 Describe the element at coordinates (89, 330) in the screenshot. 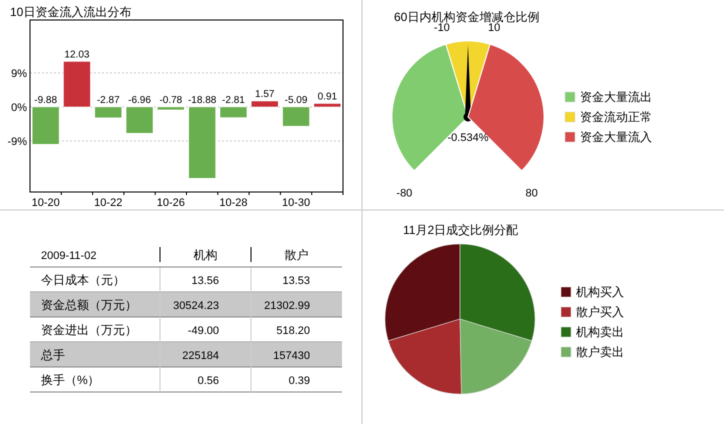

I see `text: 资金进出（万元）` at that location.